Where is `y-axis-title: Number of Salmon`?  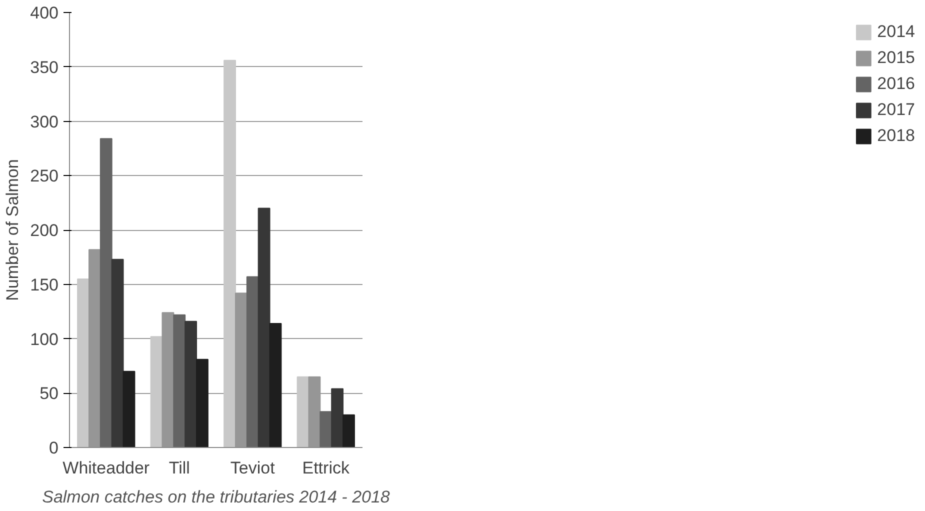 y-axis-title: Number of Salmon is located at coordinates (12, 230).